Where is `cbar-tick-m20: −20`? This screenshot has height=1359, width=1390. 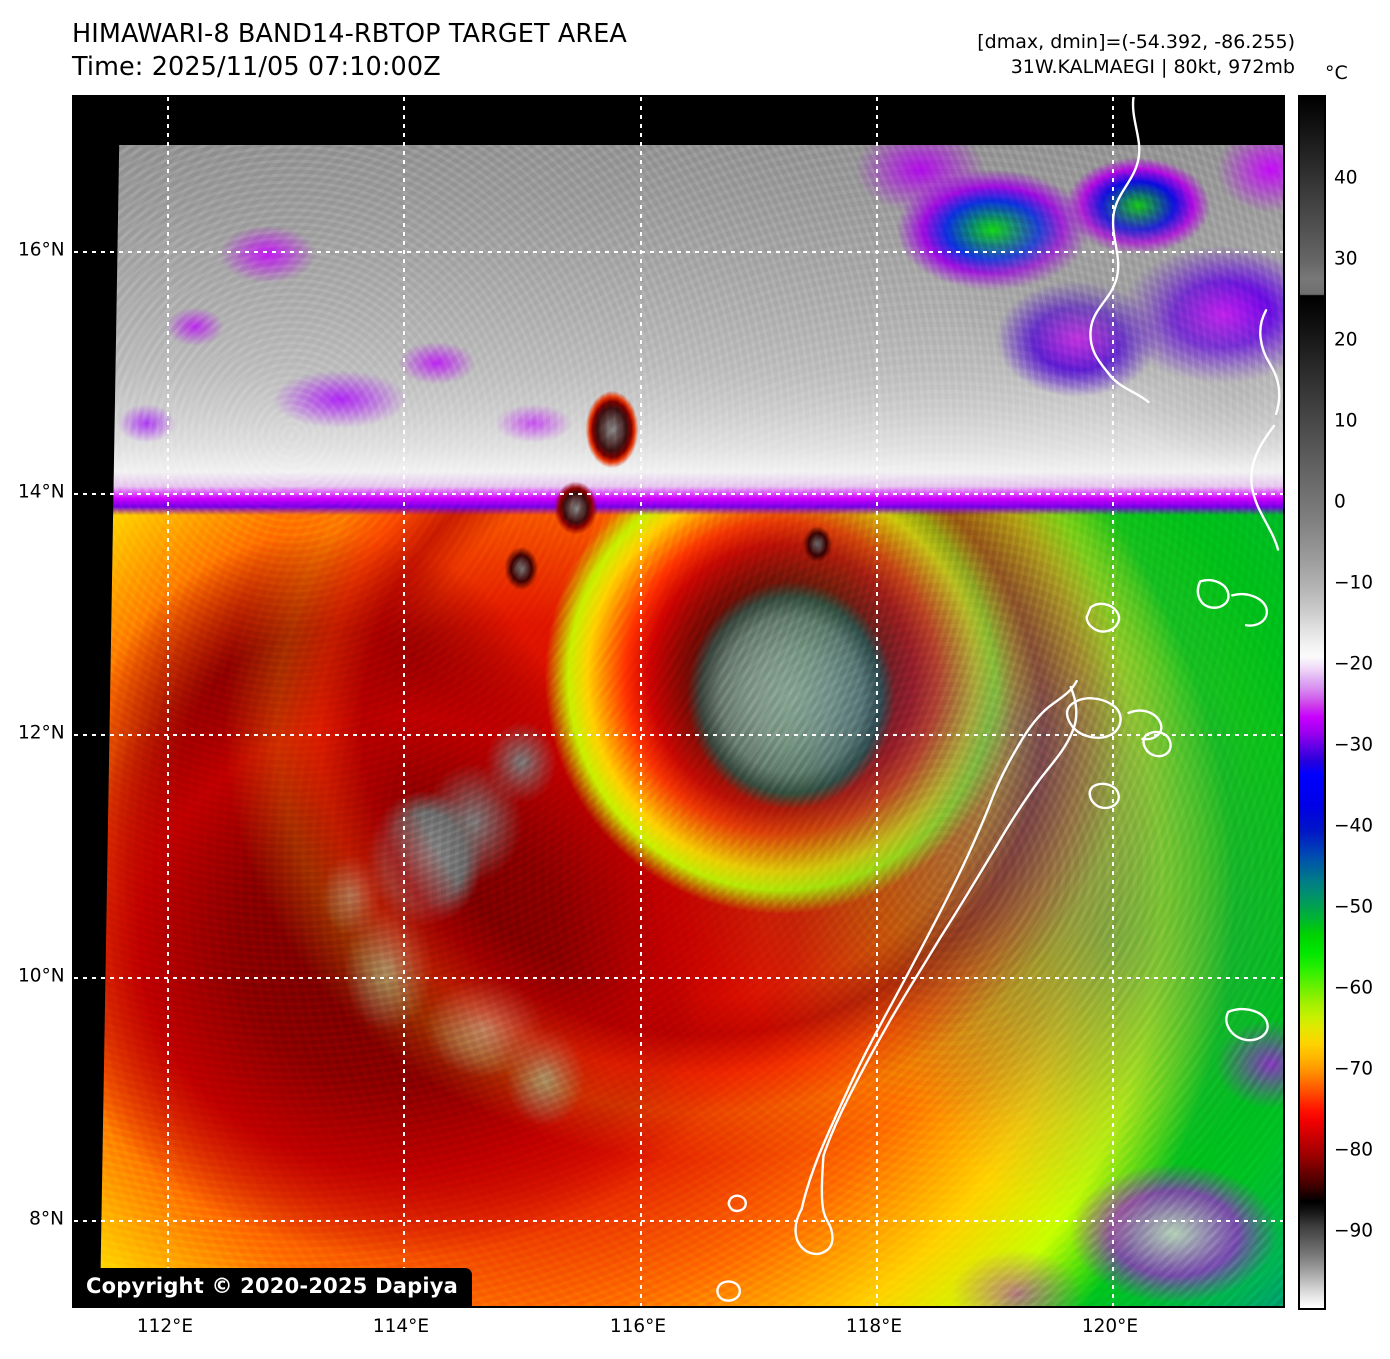
cbar-tick-m20: −20 is located at coordinates (1354, 664).